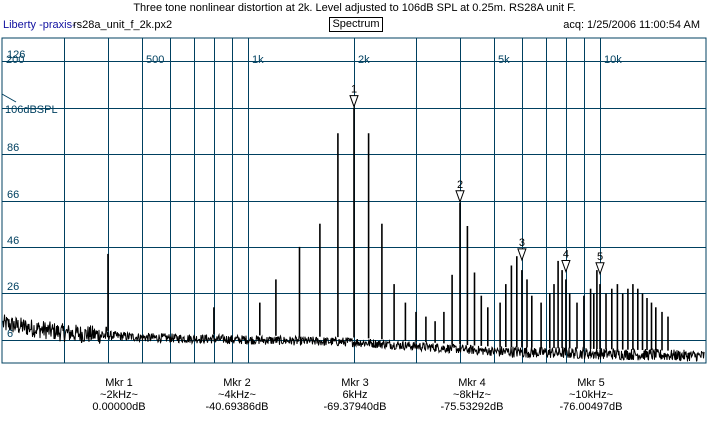 This screenshot has height=426, width=709. Describe the element at coordinates (591, 407) in the screenshot. I see `marker-value: -76.00497dB` at that location.